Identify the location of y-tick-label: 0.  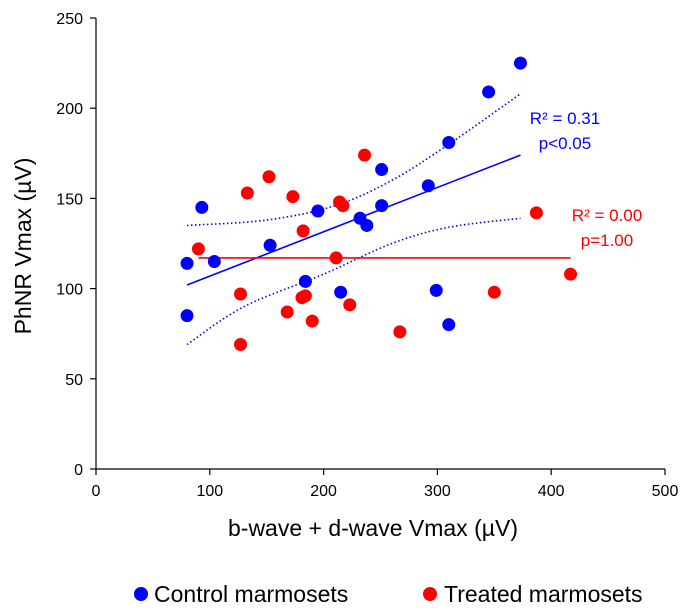
(78, 470).